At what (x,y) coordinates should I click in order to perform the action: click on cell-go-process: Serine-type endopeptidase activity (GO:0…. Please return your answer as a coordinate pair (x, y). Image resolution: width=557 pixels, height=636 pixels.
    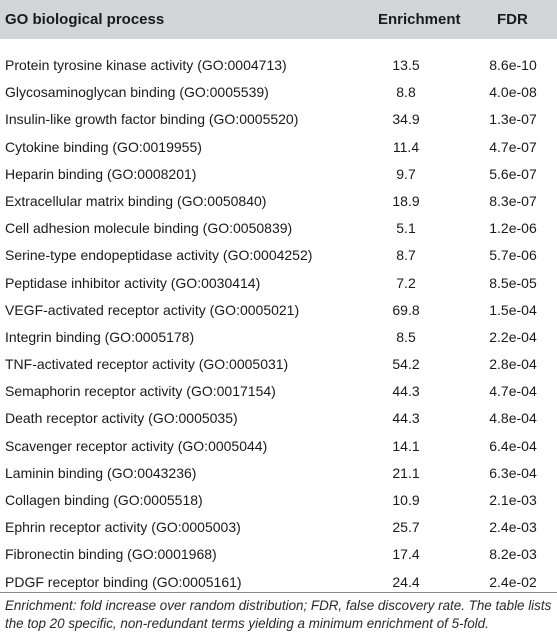
    Looking at the image, I should click on (159, 255).